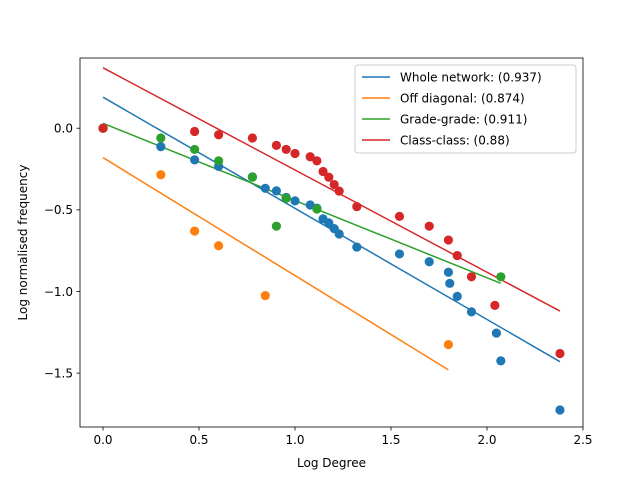 The image size is (640, 480). Describe the element at coordinates (58, 292) in the screenshot. I see `y-tick-label-1: −1.0` at that location.